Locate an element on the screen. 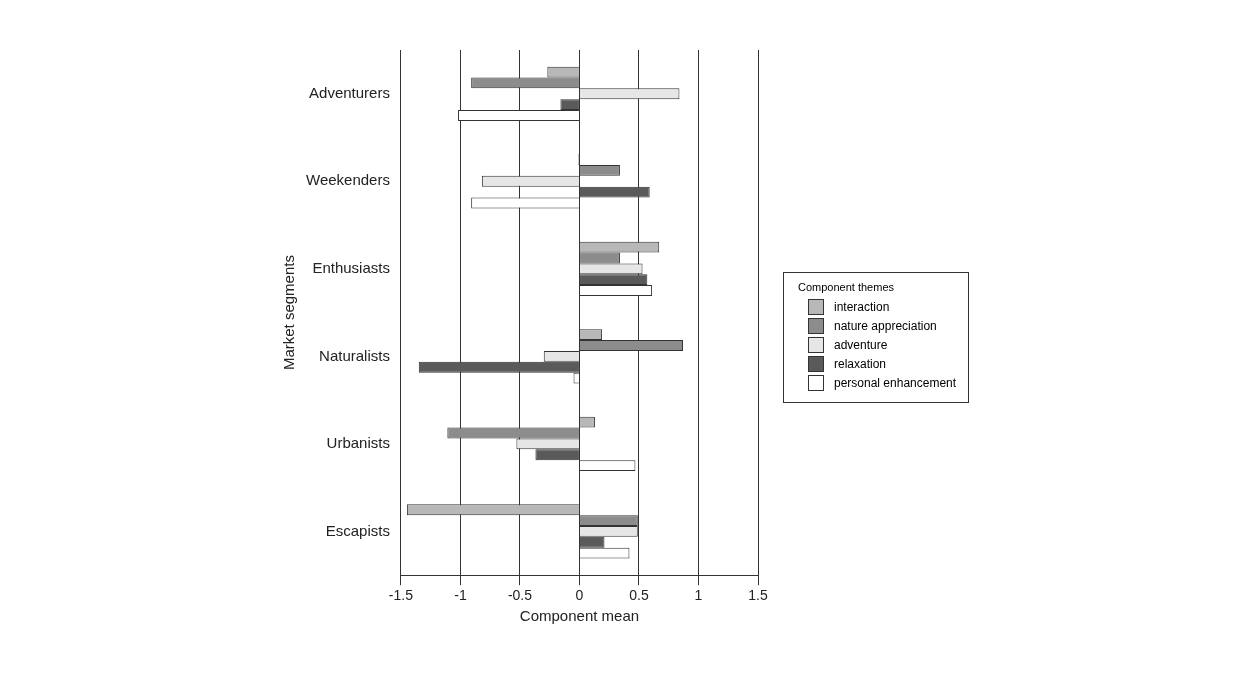  legend-label: nature appreciation is located at coordinates (885, 326).